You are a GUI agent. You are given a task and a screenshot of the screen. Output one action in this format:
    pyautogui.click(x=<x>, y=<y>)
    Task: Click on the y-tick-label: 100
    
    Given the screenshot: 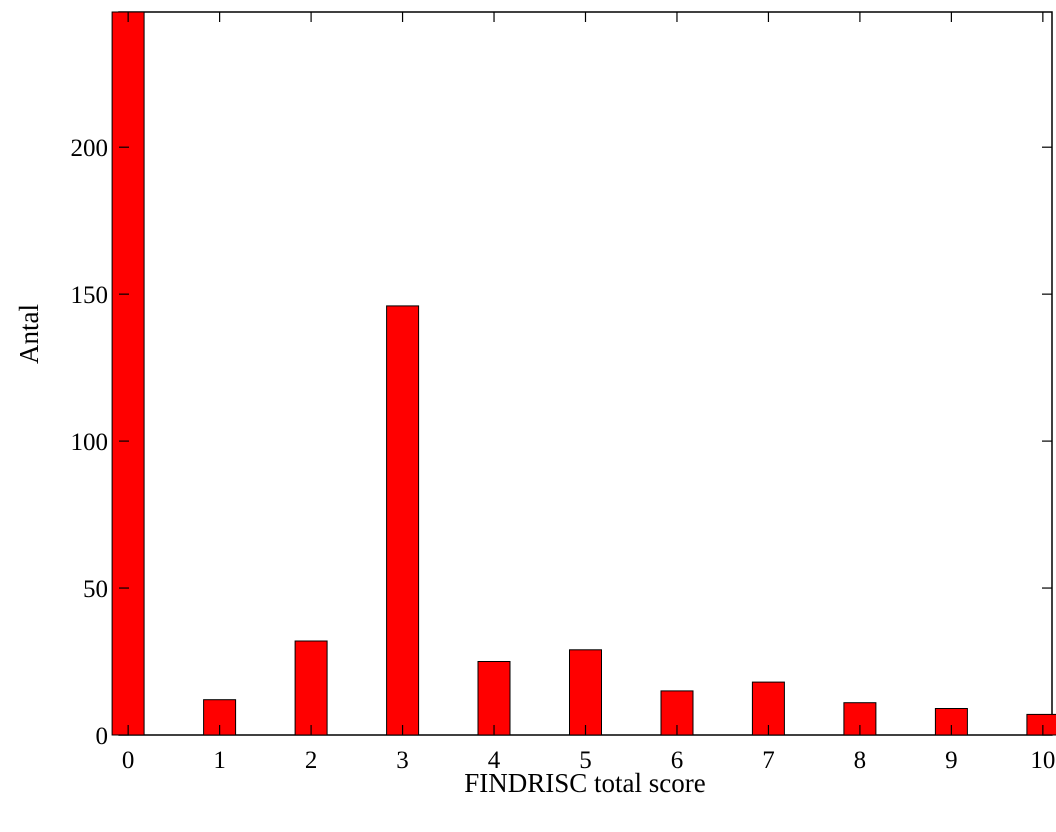 What is the action you would take?
    pyautogui.click(x=90, y=442)
    